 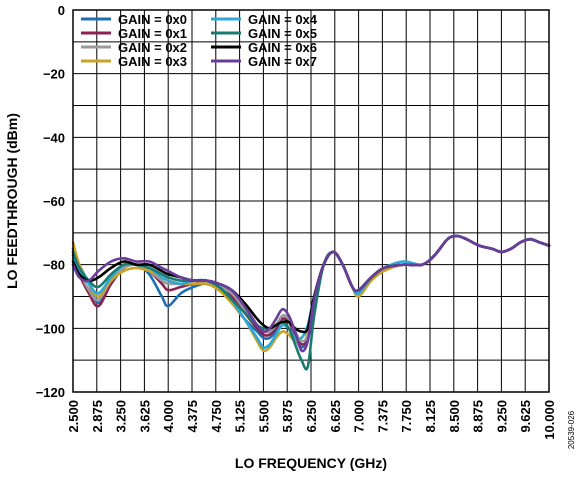 What do you see at coordinates (50, 392) in the screenshot?
I see `y-tick-label: −120` at bounding box center [50, 392].